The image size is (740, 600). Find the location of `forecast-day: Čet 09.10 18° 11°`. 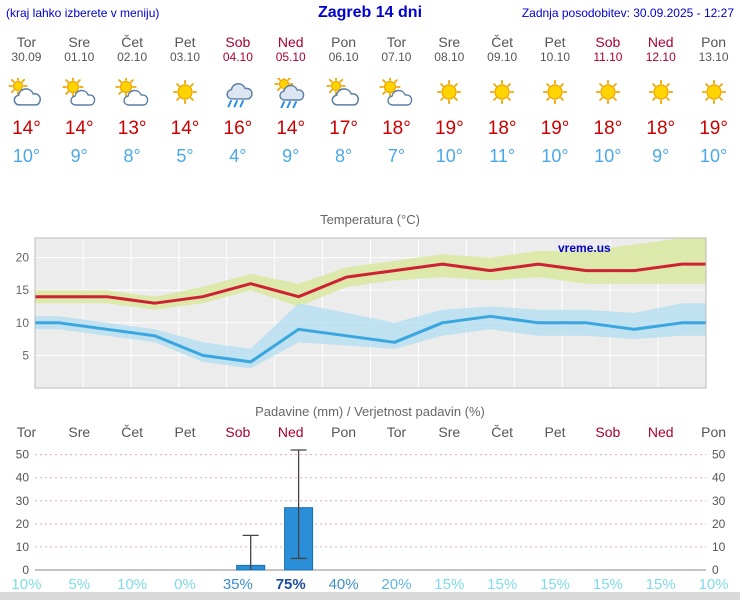

forecast-day: Čet 09.10 18° 11° is located at coordinates (502, 103).